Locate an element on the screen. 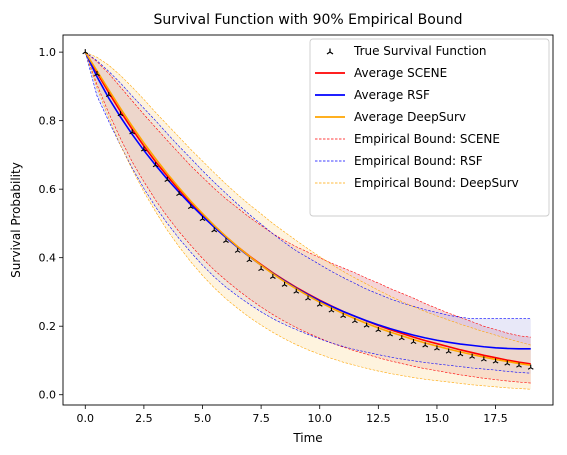  legend-label: Empirical Bound: RSF is located at coordinates (418, 161).